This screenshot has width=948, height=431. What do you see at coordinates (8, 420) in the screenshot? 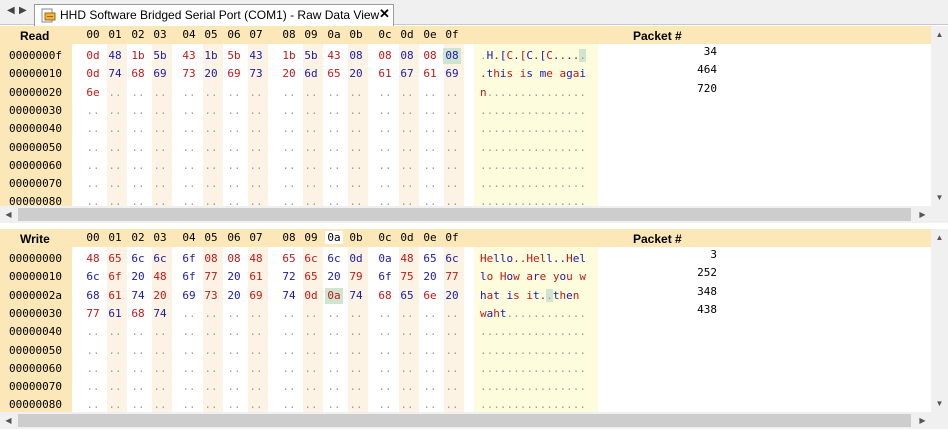
I see `scroll-left-icon: ◀` at bounding box center [8, 420].